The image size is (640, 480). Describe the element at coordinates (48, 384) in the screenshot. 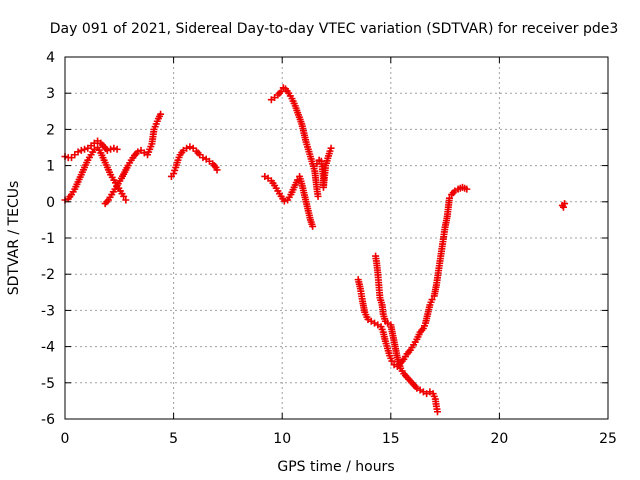

I see `y-tick-label: -5` at that location.